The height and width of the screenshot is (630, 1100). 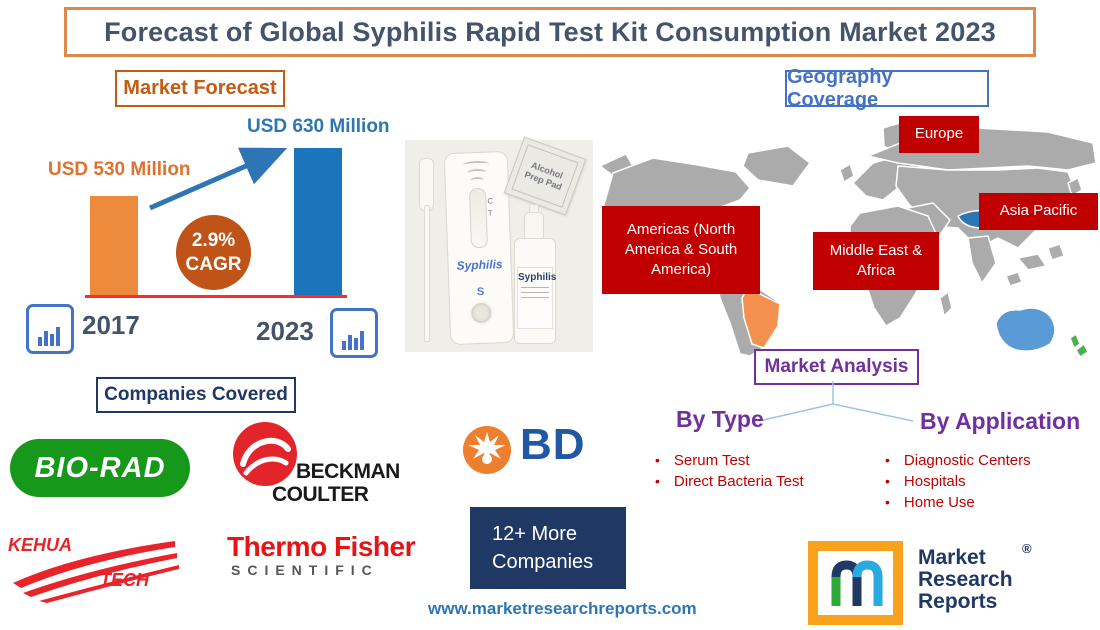 What do you see at coordinates (213, 240) in the screenshot?
I see `cagr-value: 2.9%` at bounding box center [213, 240].